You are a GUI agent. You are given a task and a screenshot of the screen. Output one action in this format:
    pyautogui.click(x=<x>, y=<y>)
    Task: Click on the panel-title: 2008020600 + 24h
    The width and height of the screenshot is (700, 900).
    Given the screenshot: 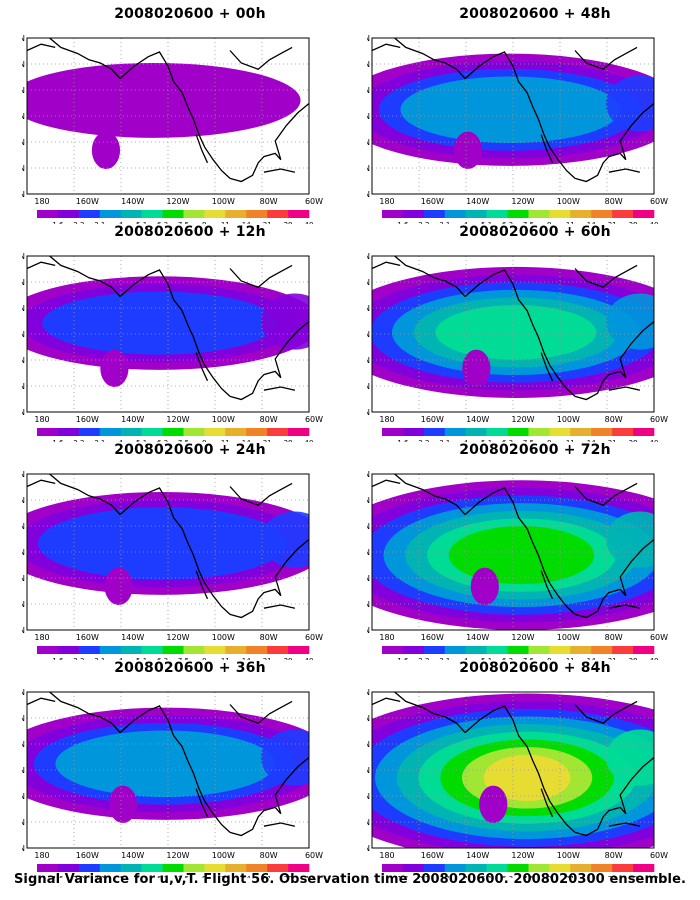 What is the action you would take?
    pyautogui.click(x=190, y=450)
    